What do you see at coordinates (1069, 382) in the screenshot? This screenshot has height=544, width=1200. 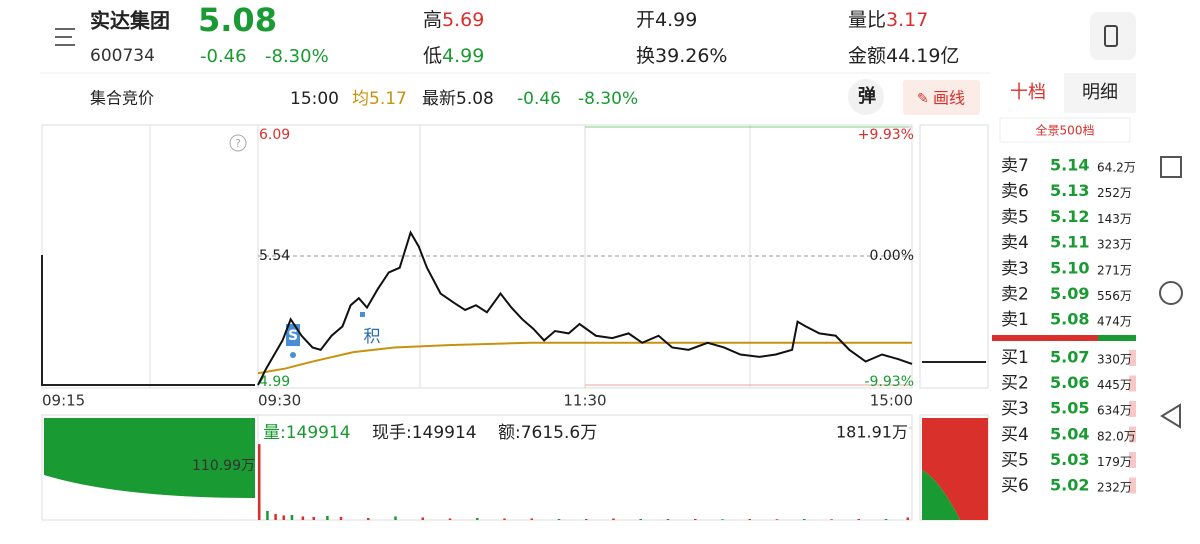 I see `level-price: 5.06` at bounding box center [1069, 382].